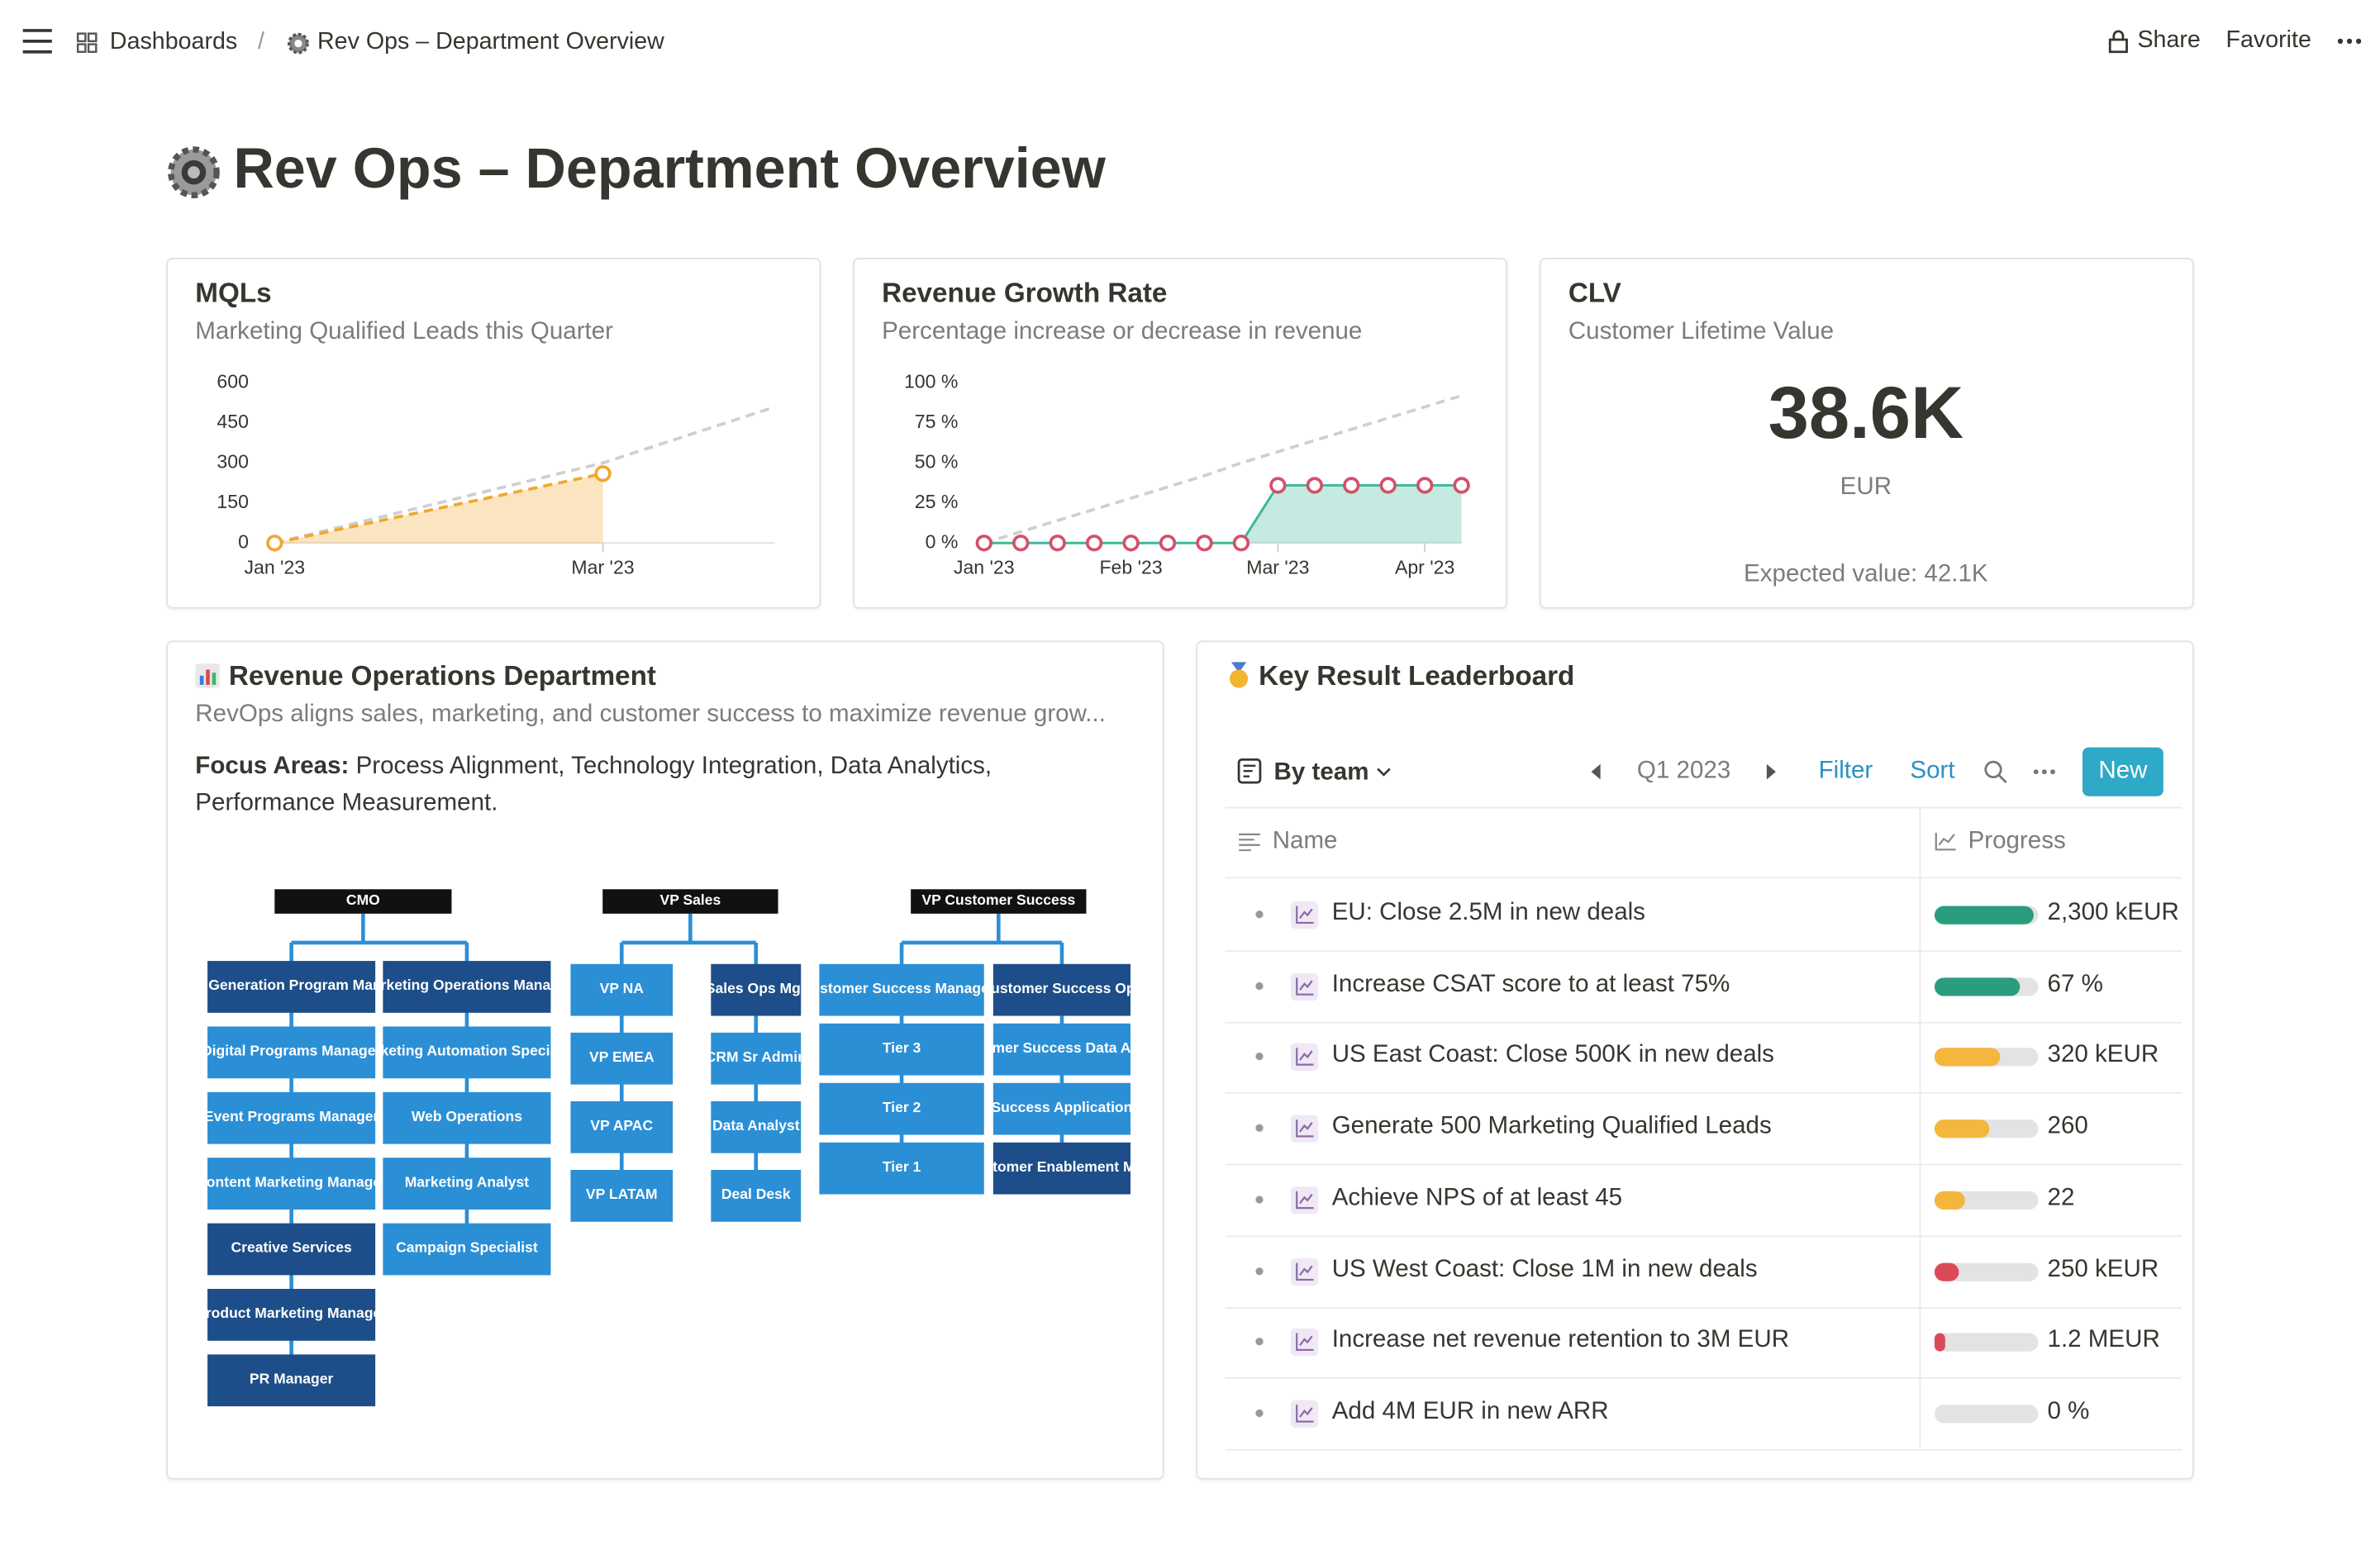 The height and width of the screenshot is (1545, 2380). Describe the element at coordinates (621, 1058) in the screenshot. I see `org-node: VP EMEA` at that location.